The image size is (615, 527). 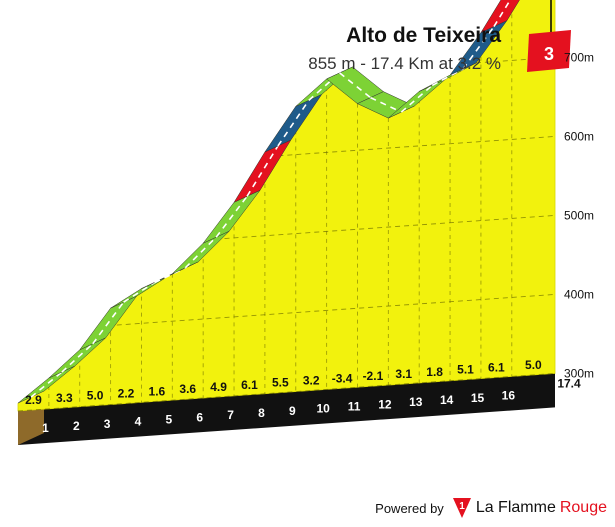 I want to click on category-flag, so click(x=549, y=51).